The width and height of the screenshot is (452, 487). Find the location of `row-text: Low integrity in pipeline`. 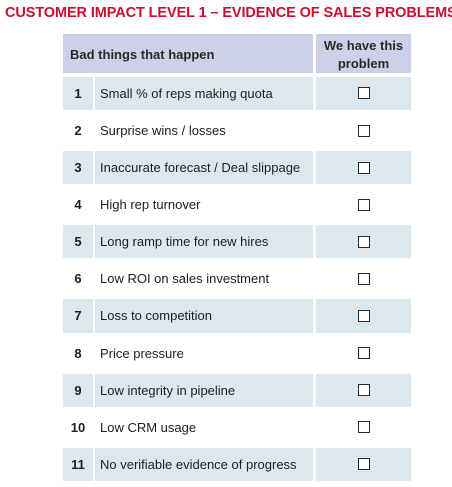

row-text: Low integrity in pipeline is located at coordinates (204, 390).